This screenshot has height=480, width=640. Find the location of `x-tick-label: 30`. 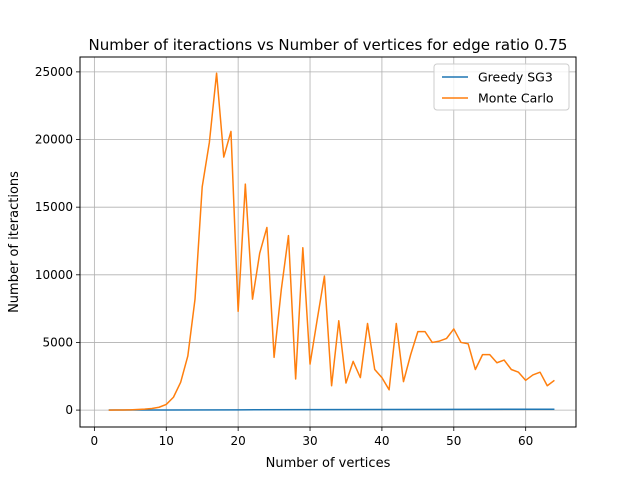

x-tick-label: 30 is located at coordinates (309, 441).